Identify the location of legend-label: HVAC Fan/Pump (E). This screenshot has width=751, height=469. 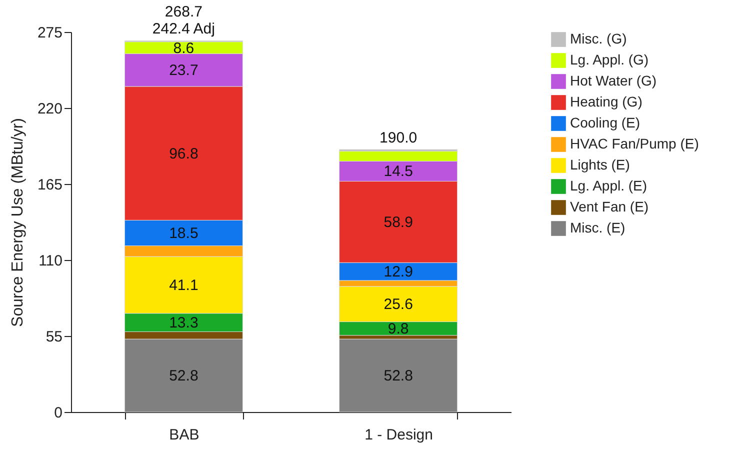
(634, 144).